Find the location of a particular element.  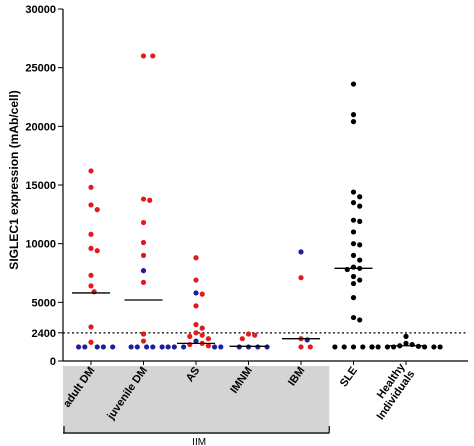

iim-group-band is located at coordinates (196, 400).